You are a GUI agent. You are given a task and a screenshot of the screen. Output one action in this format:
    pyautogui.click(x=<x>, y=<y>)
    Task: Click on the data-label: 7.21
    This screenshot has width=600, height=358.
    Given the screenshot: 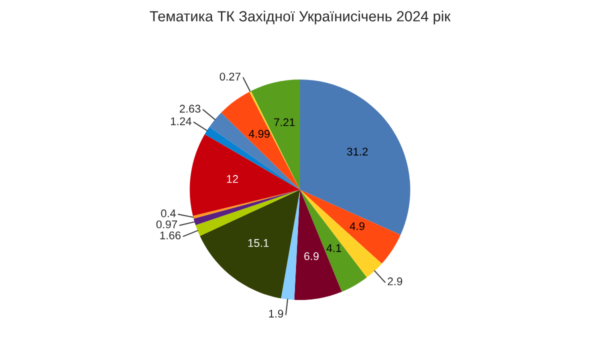 What is the action you would take?
    pyautogui.click(x=284, y=122)
    